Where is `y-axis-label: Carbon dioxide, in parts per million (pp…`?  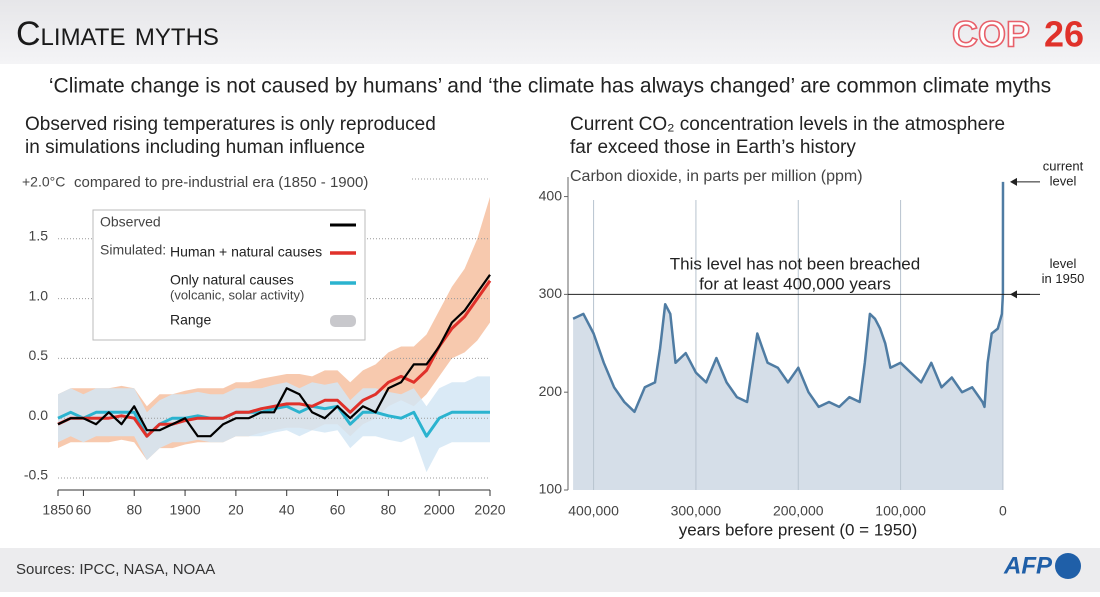 y-axis-label: Carbon dioxide, in parts per million (pp… is located at coordinates (716, 176).